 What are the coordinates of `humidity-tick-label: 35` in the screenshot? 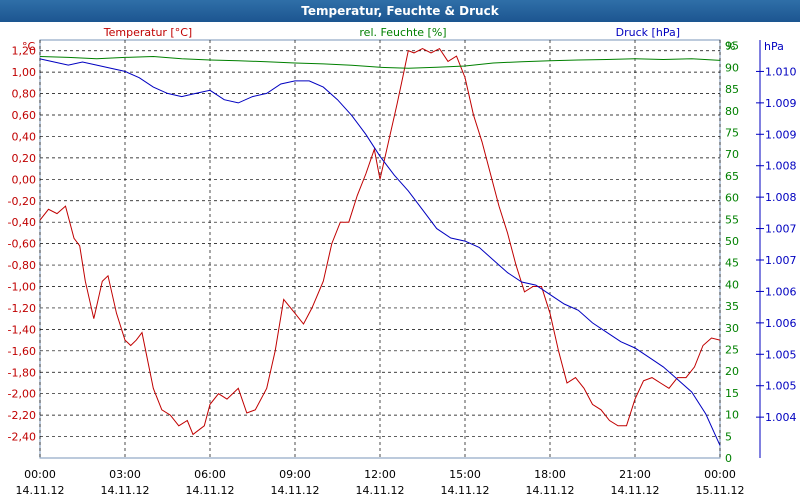 It's located at (732, 306).